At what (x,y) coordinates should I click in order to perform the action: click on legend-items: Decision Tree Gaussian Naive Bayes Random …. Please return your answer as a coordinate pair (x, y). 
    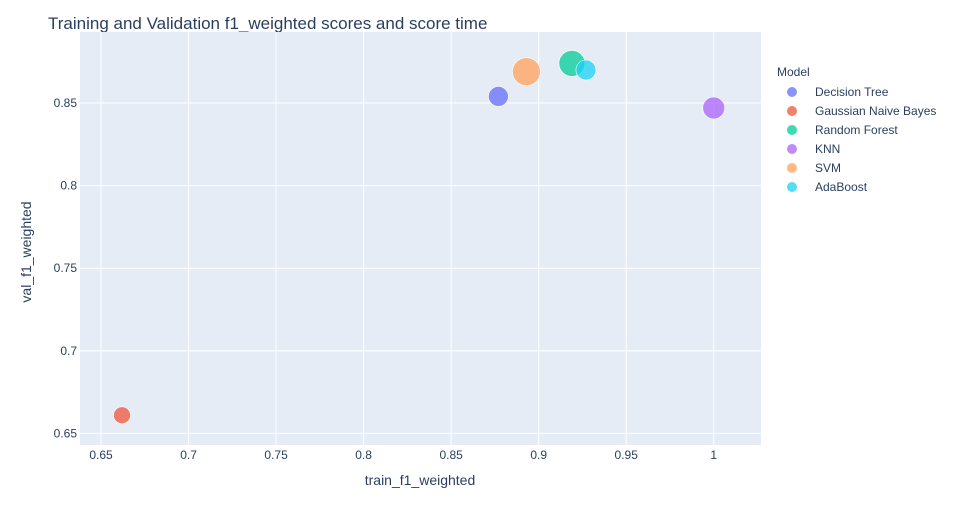
    Looking at the image, I should click on (856, 139).